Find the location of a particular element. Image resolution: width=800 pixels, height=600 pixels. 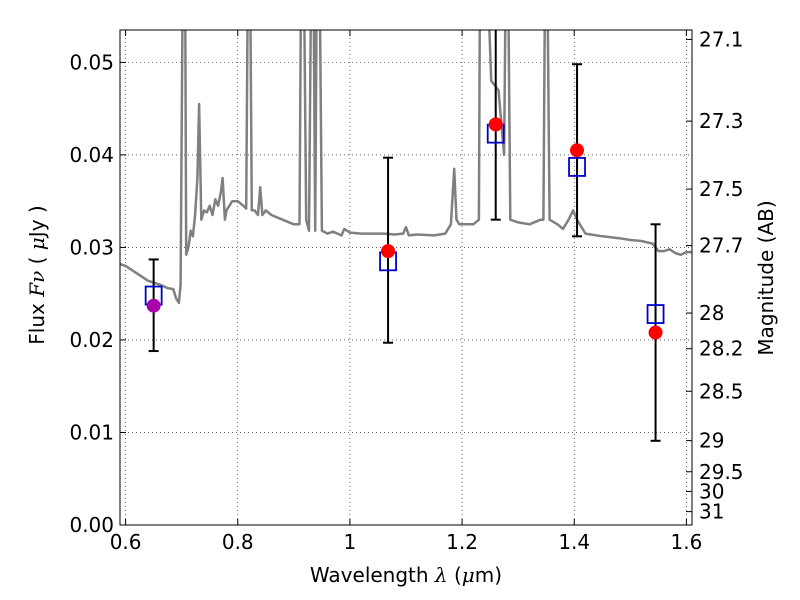

y-axis-title: Flux Fν ( μJy ) is located at coordinates (37, 274).